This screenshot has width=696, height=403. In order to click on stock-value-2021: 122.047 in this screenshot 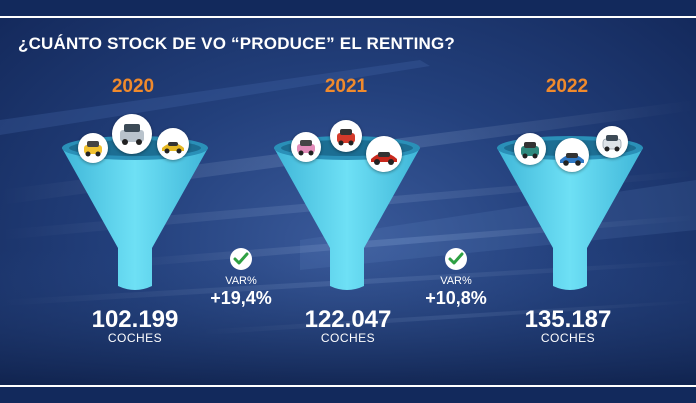, I will do `click(348, 319)`.